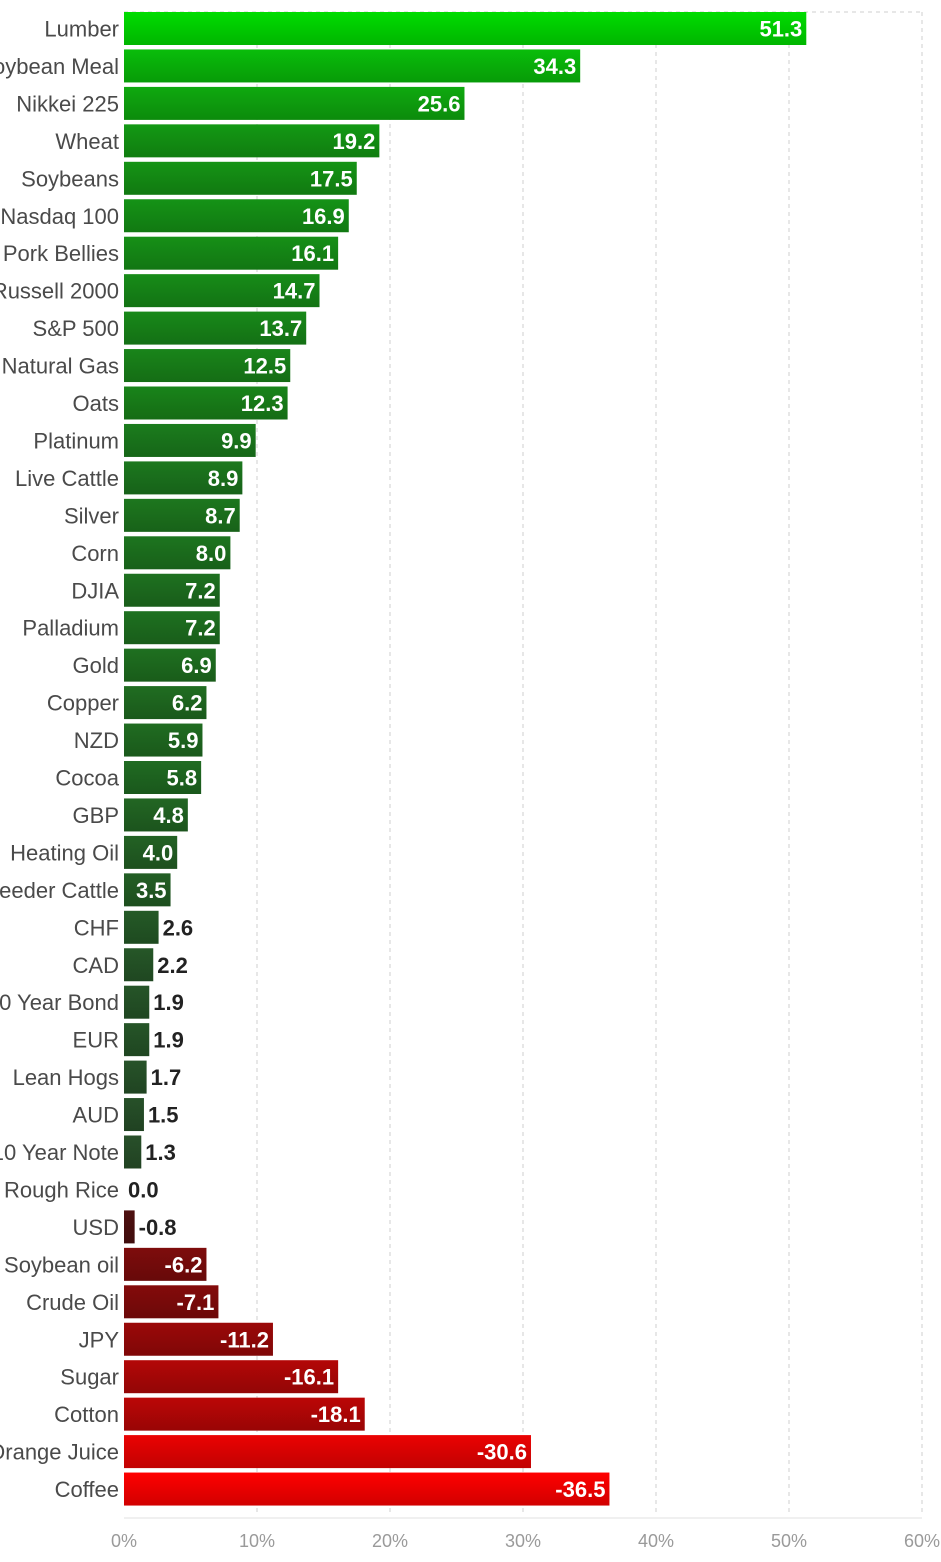 This screenshot has height=1562, width=941. Describe the element at coordinates (67, 103) in the screenshot. I see `category-label: Nikkei 225` at that location.